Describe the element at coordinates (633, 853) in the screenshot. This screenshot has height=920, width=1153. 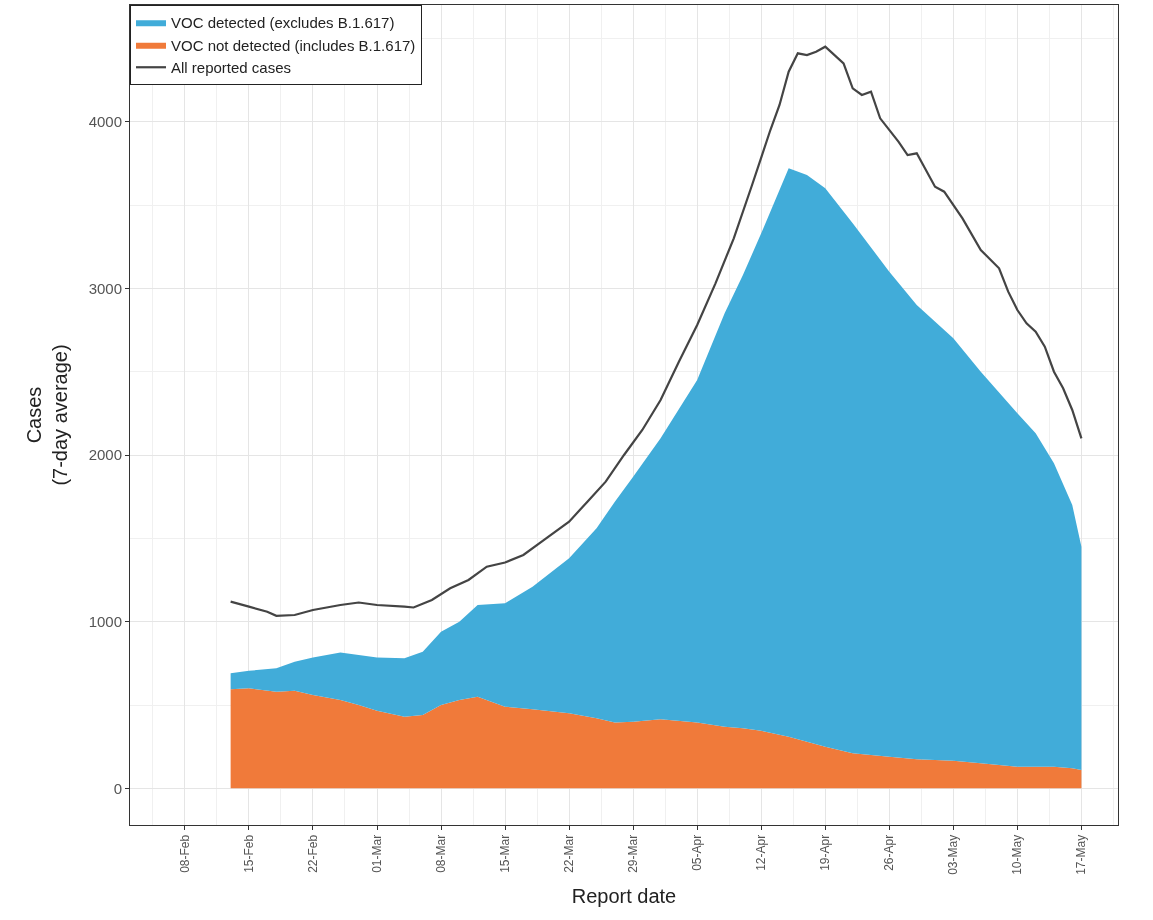
I see `x-tick-label: 29-Mar` at that location.